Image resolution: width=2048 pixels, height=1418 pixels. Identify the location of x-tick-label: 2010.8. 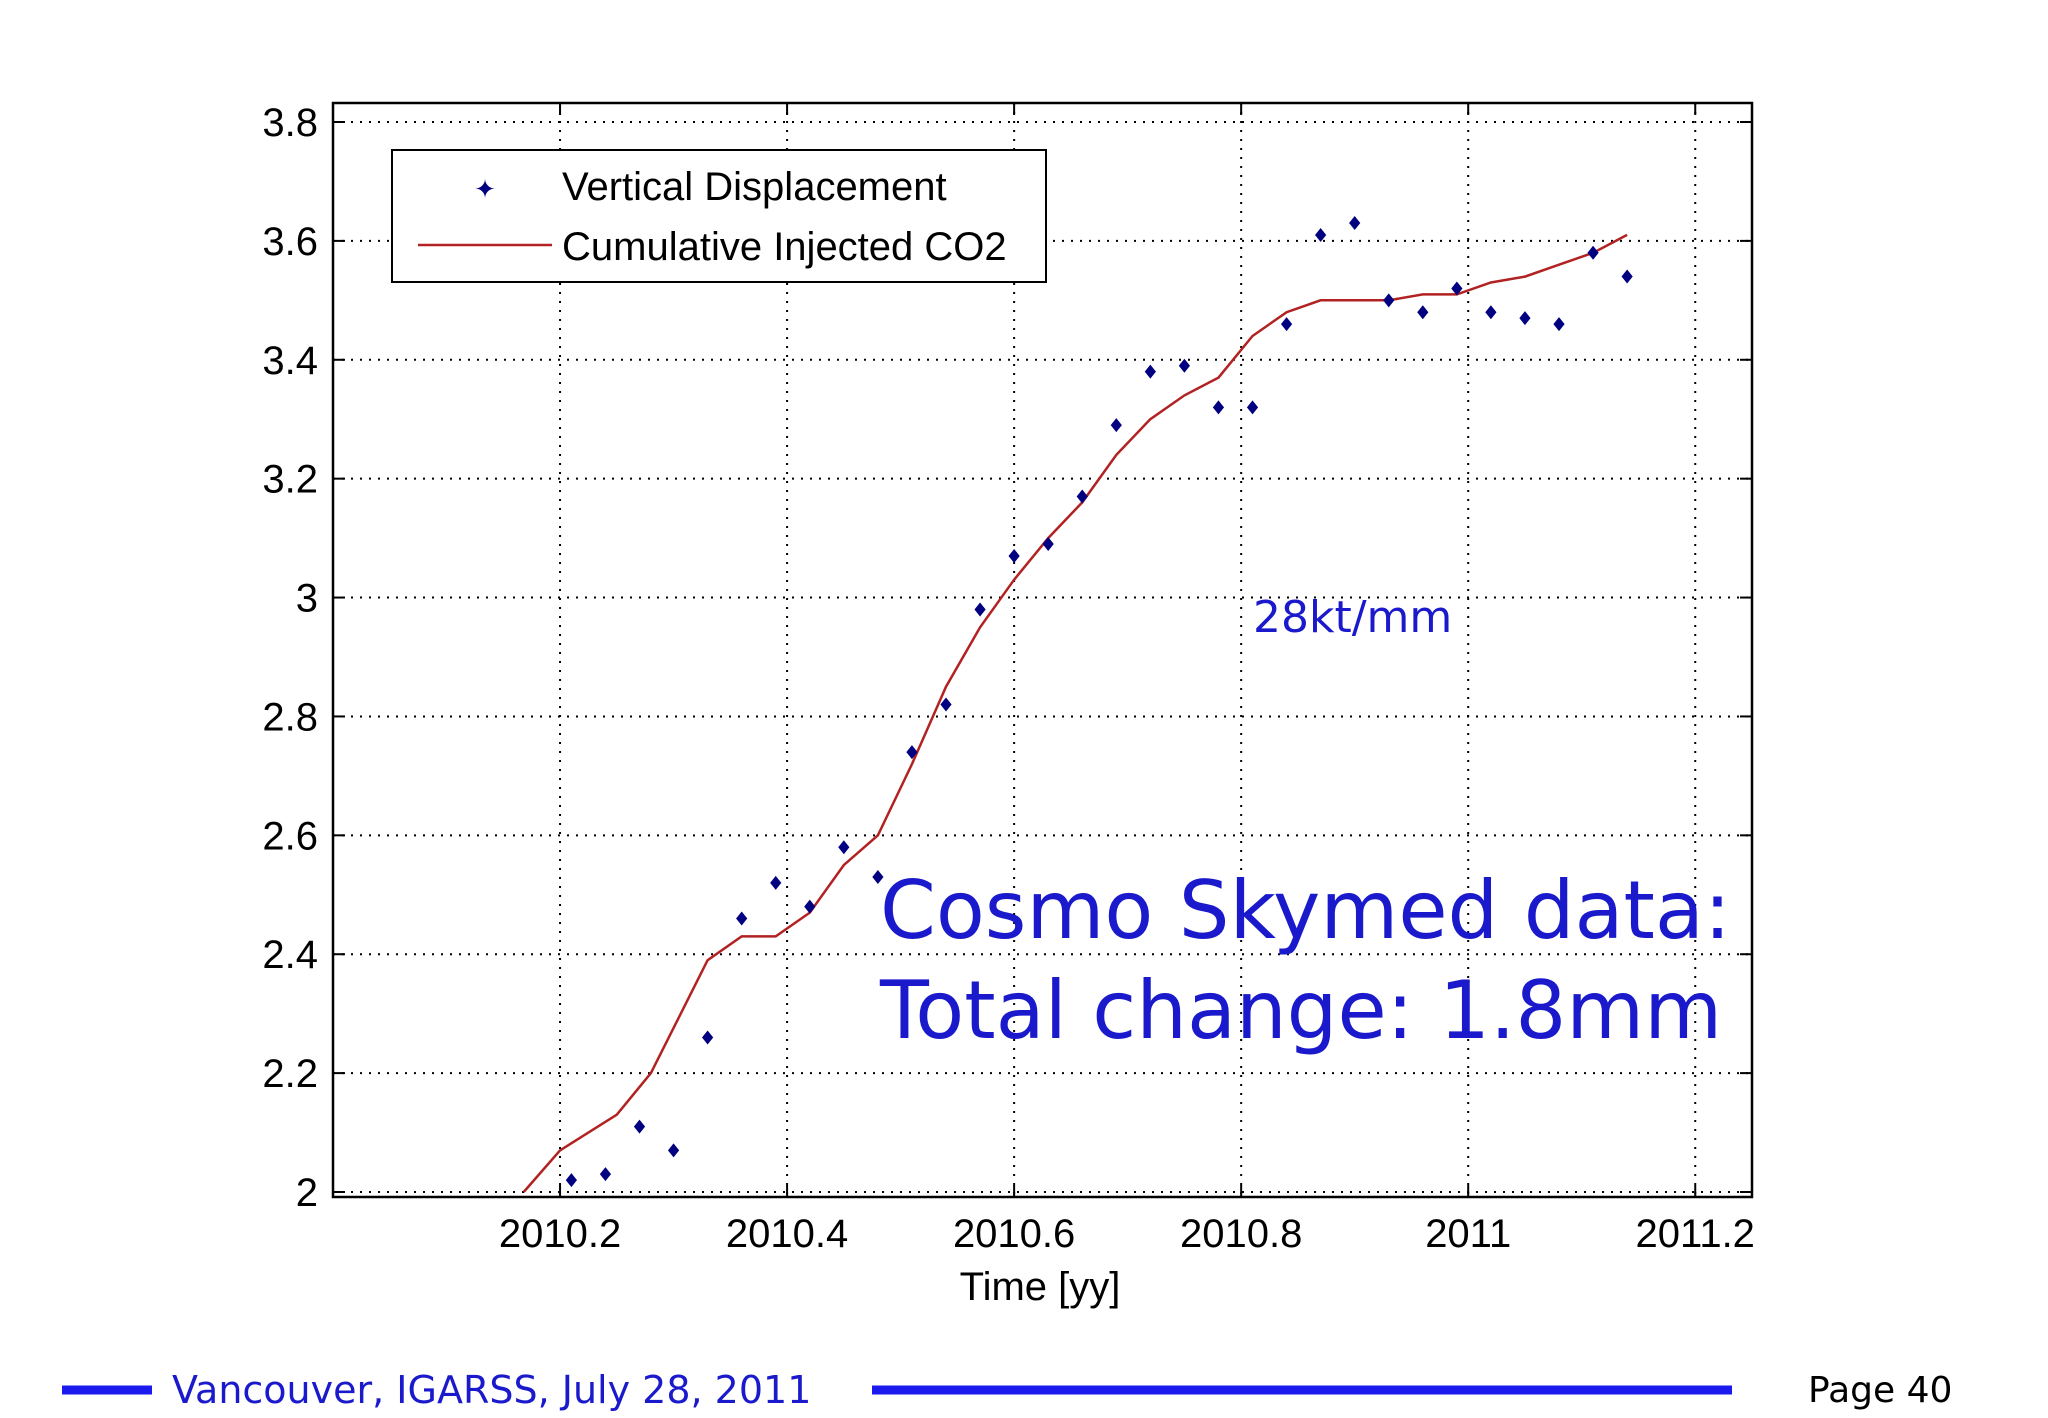
(1241, 1234).